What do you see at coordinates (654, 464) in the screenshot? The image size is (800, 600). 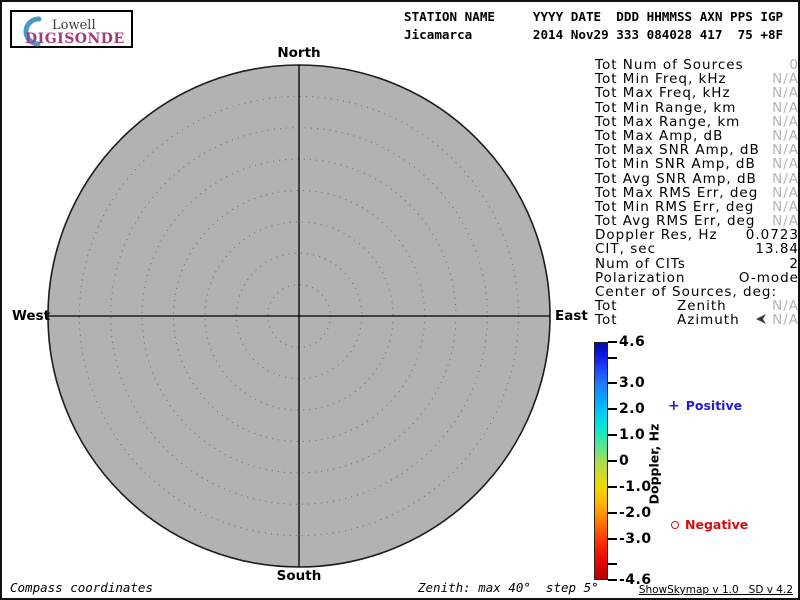 I see `colorbar-axis-title: Doppler, Hz` at bounding box center [654, 464].